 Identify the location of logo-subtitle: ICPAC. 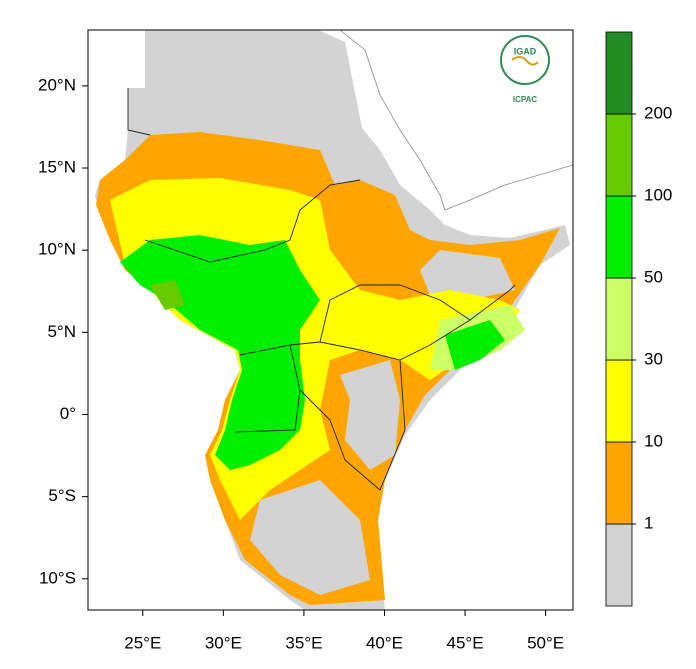
(525, 99).